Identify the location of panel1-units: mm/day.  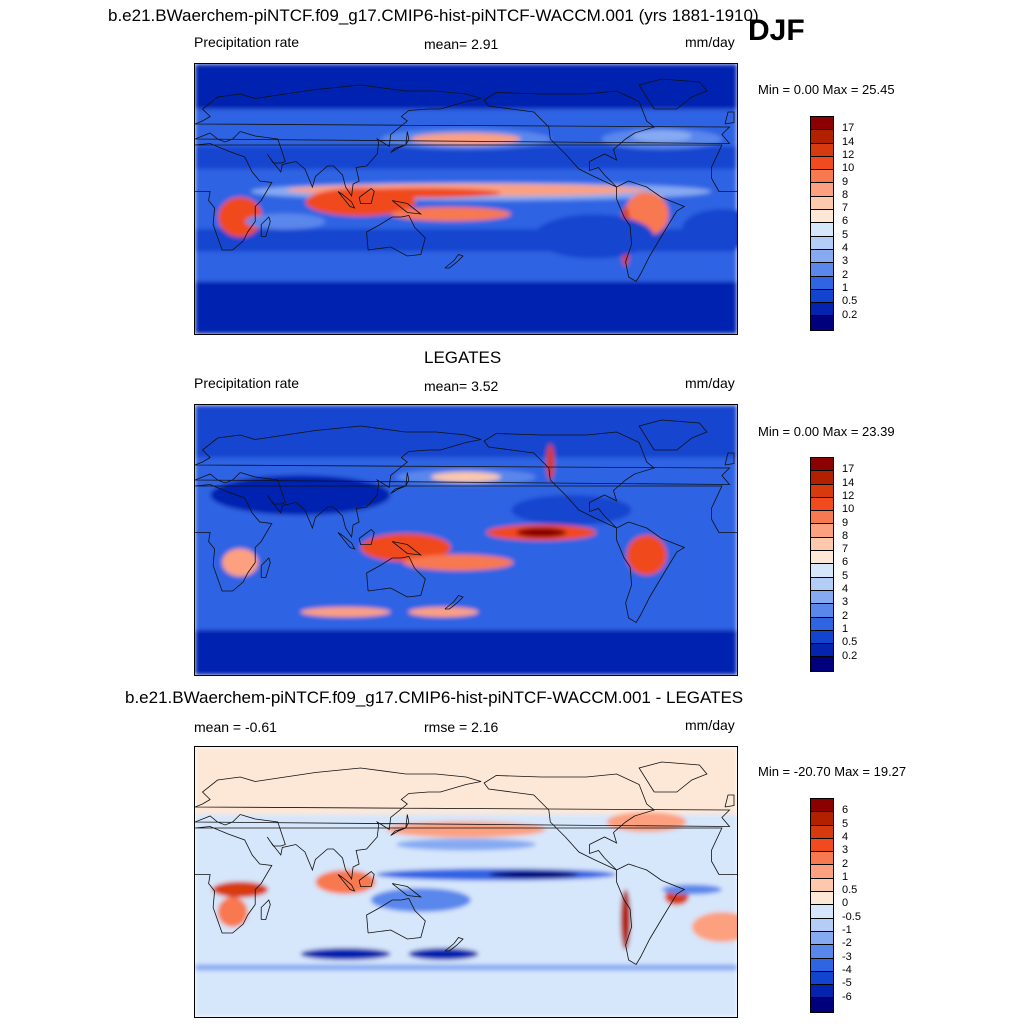
(710, 42).